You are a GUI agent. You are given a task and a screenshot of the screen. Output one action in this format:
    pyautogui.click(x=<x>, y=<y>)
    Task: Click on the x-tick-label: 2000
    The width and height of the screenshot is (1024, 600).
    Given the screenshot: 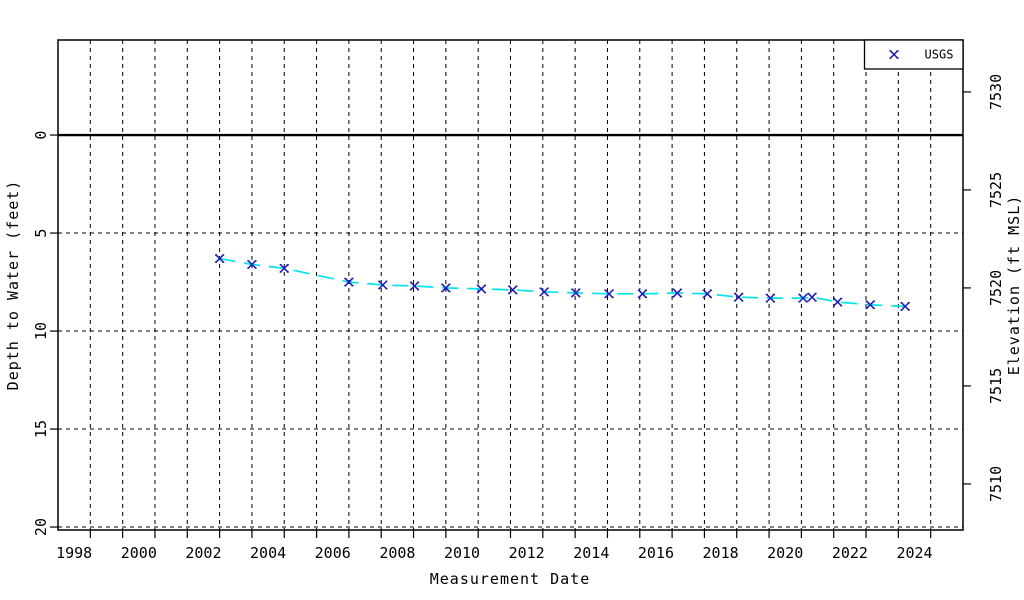 What is the action you would take?
    pyautogui.click(x=139, y=553)
    